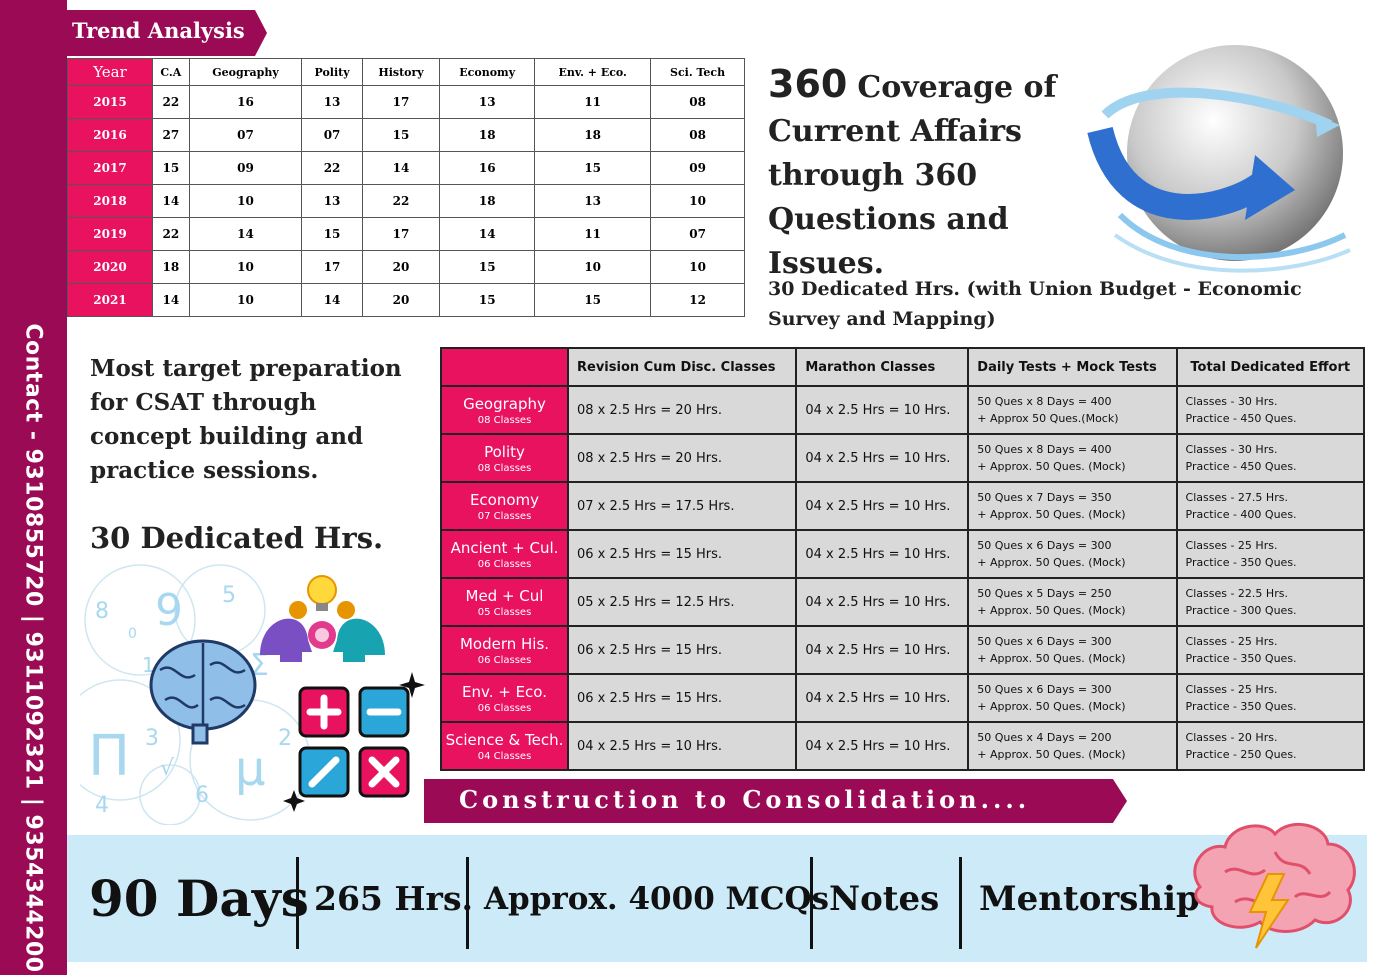 This screenshot has width=1379, height=975. I want to click on brain-icon, so click(203, 692).